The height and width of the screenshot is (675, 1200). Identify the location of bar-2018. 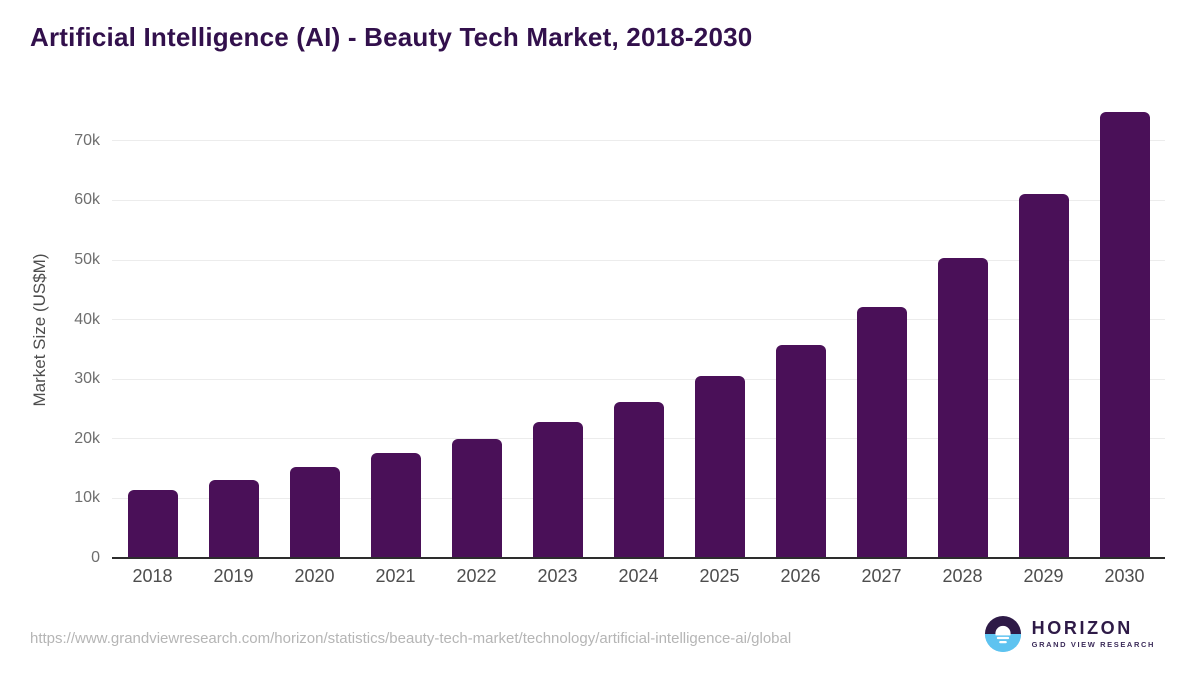
(152, 524).